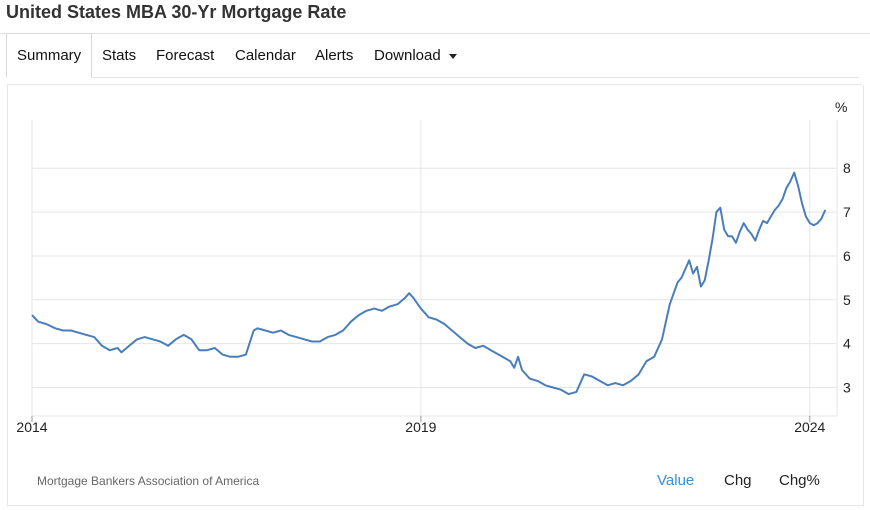 This screenshot has width=870, height=510. Describe the element at coordinates (809, 427) in the screenshot. I see `x-tick-label: 2024` at that location.